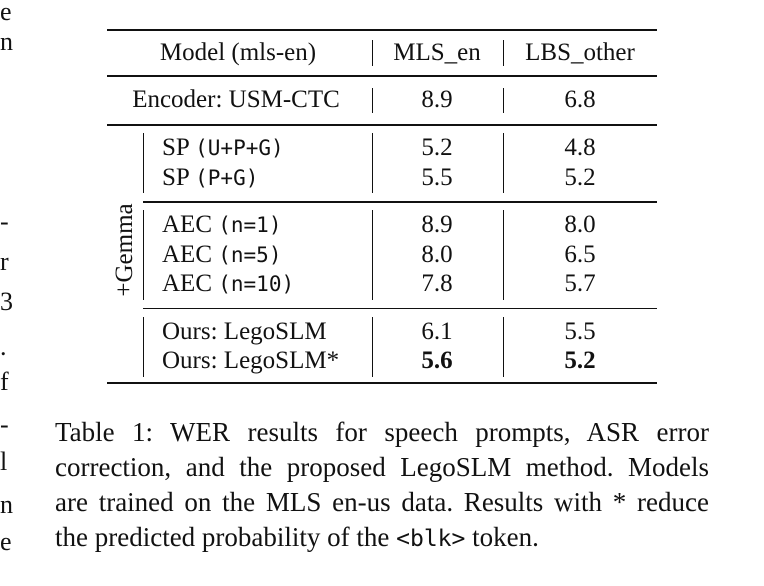  I want to click on row-model: Ours: LegoSLM, so click(244, 332).